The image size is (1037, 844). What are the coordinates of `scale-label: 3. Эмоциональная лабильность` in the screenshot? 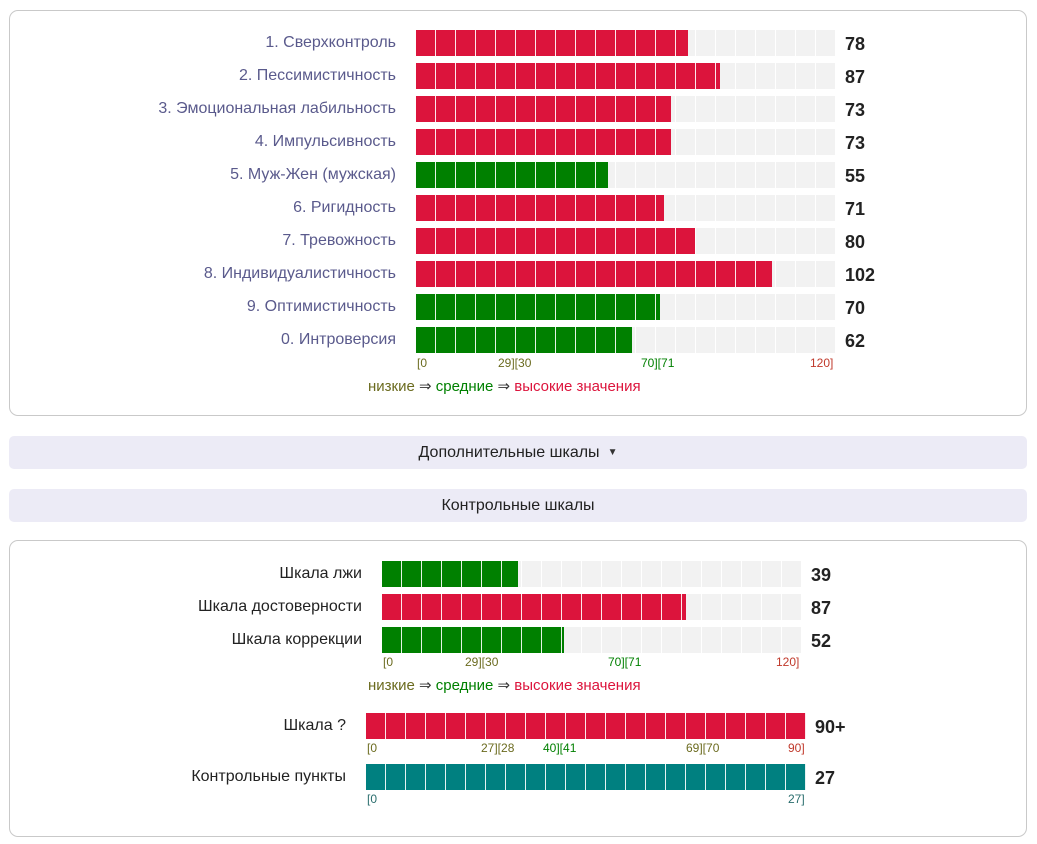 It's located at (277, 108).